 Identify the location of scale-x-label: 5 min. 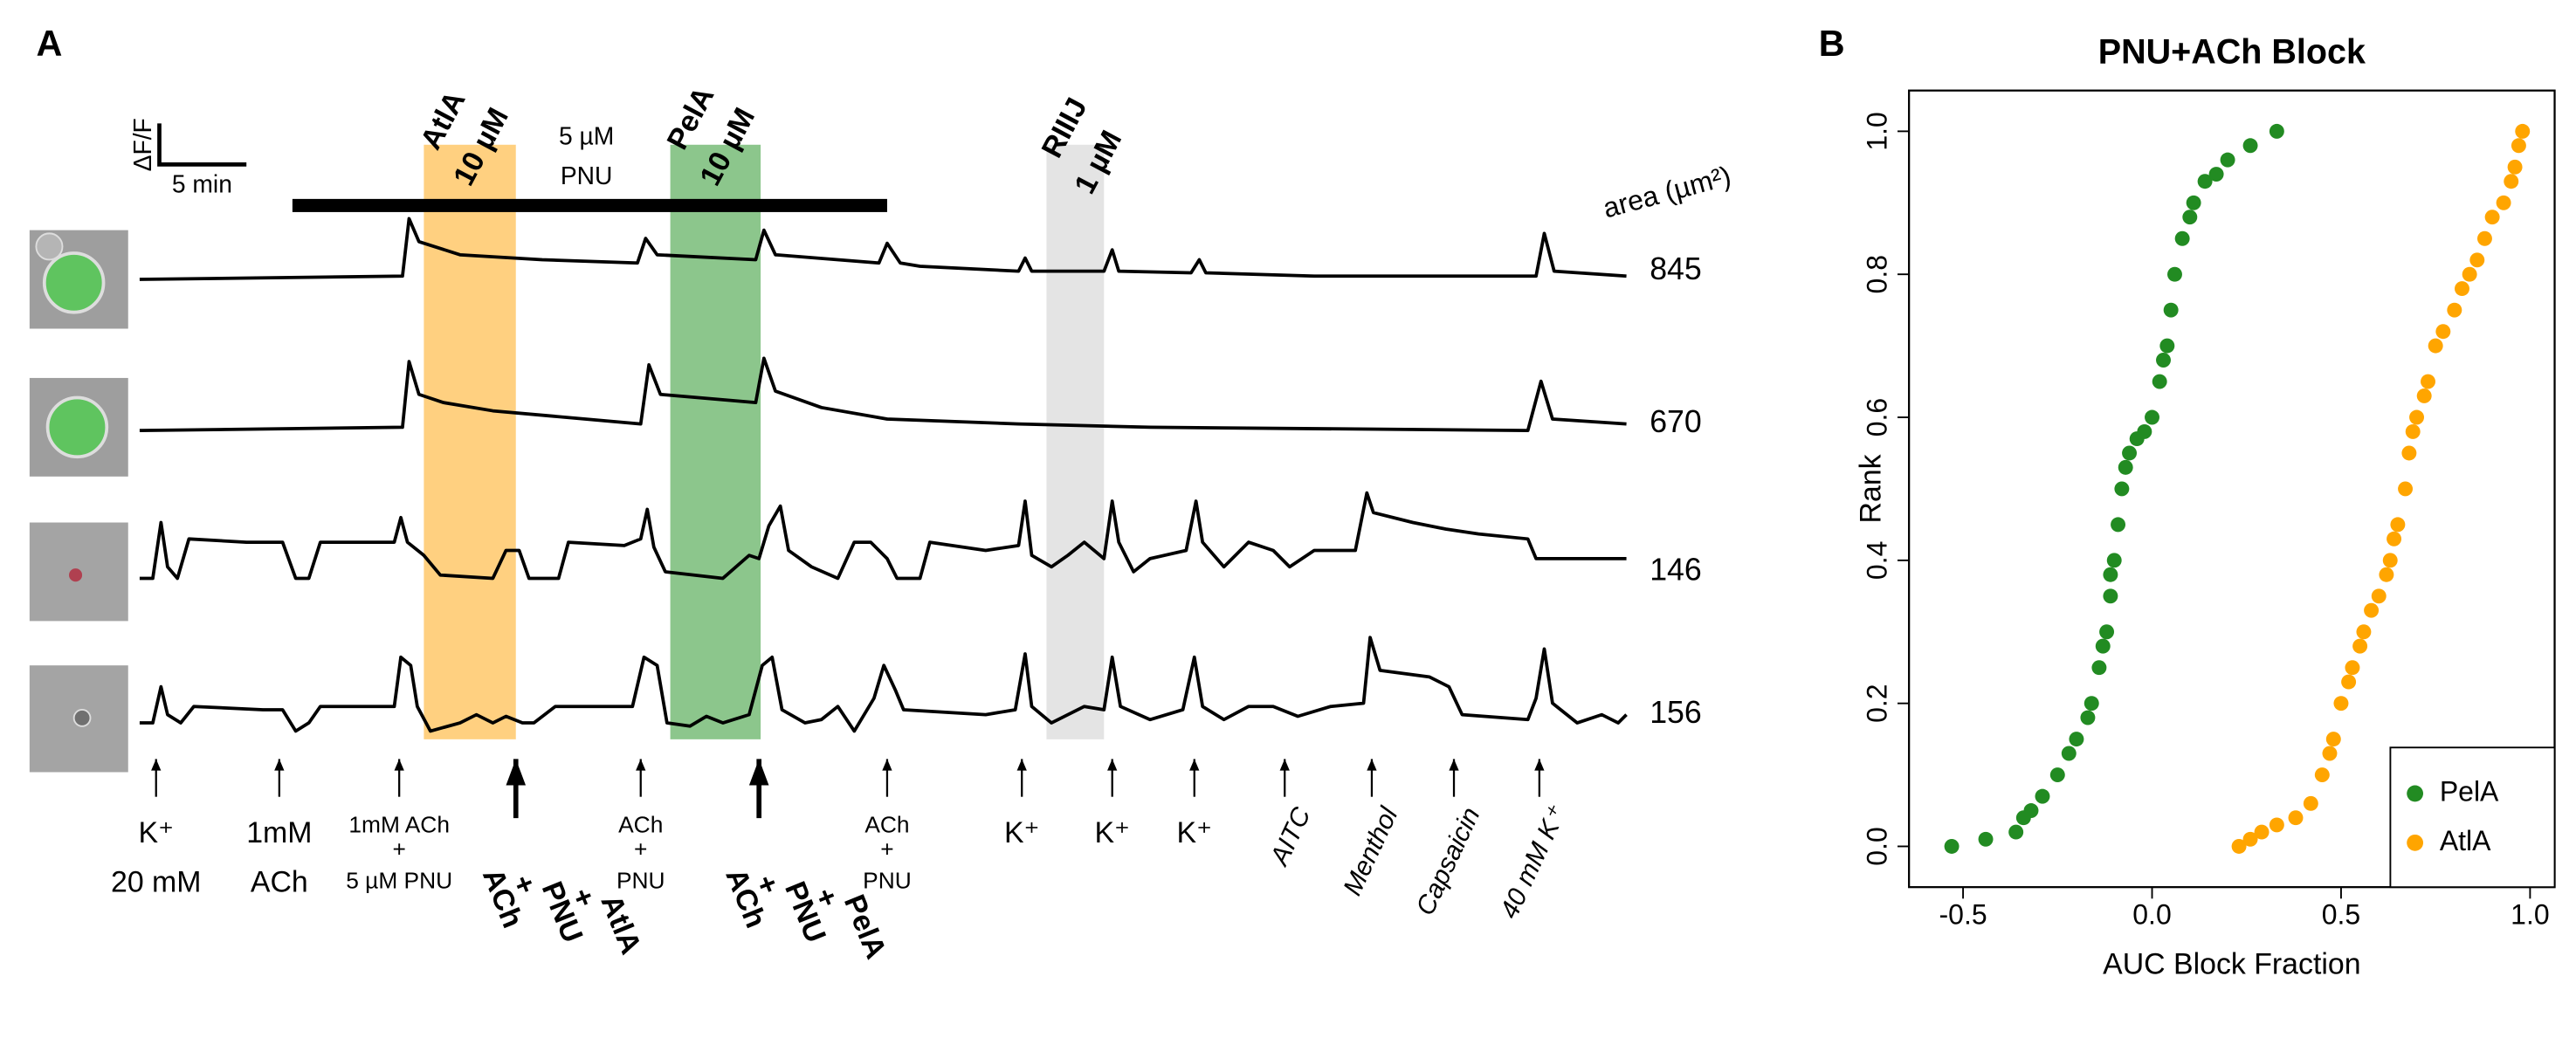
(202, 183).